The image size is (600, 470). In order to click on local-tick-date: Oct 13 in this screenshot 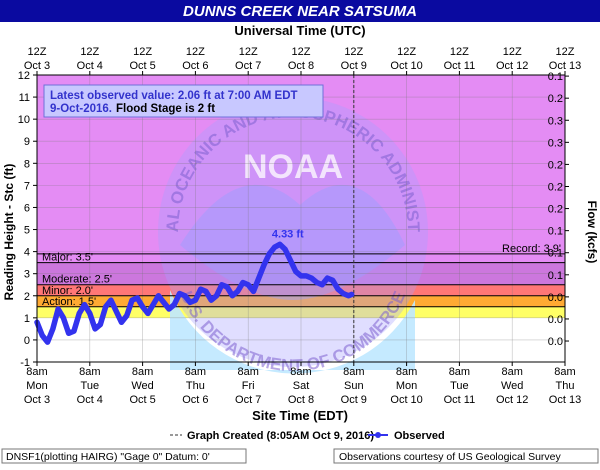, I will do `click(565, 400)`.